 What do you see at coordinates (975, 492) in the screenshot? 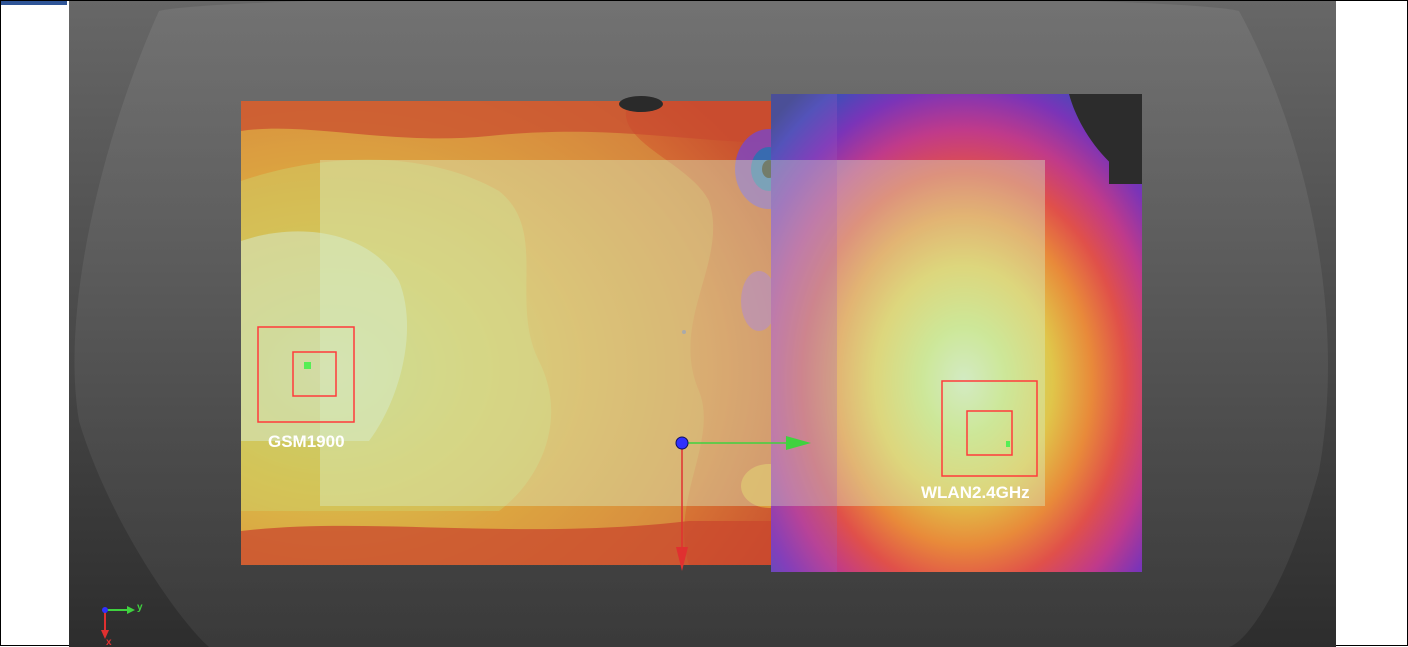
I see `wlan24ghz-label: WLAN2.4GHz` at bounding box center [975, 492].